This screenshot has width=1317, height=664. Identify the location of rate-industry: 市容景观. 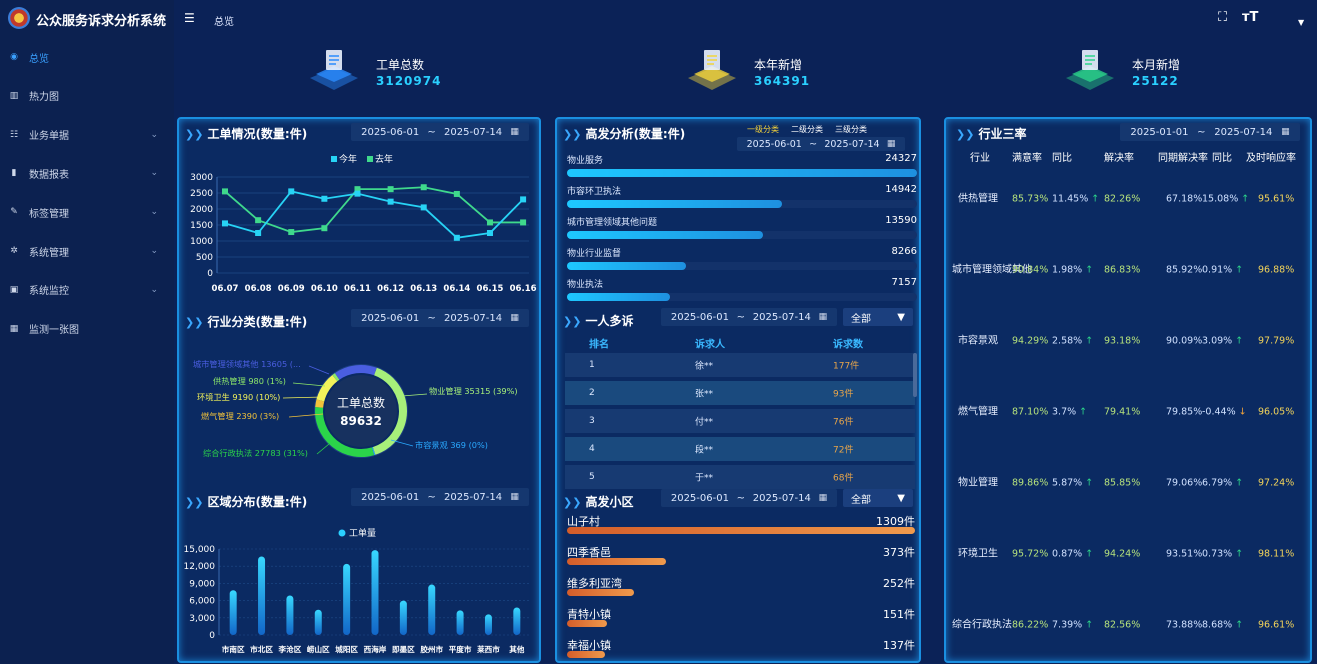
(978, 341).